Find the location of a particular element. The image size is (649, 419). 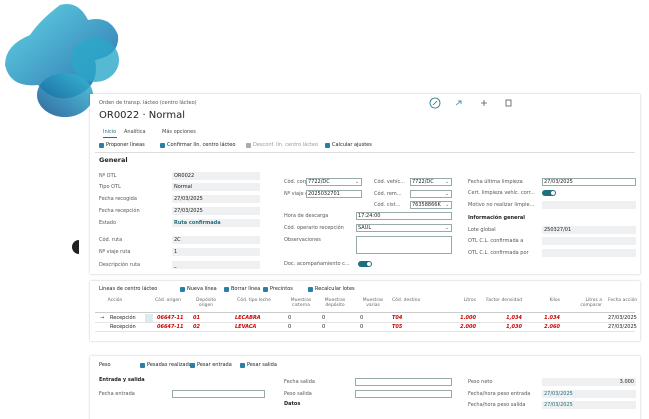

cell: 0 is located at coordinates (290, 317).